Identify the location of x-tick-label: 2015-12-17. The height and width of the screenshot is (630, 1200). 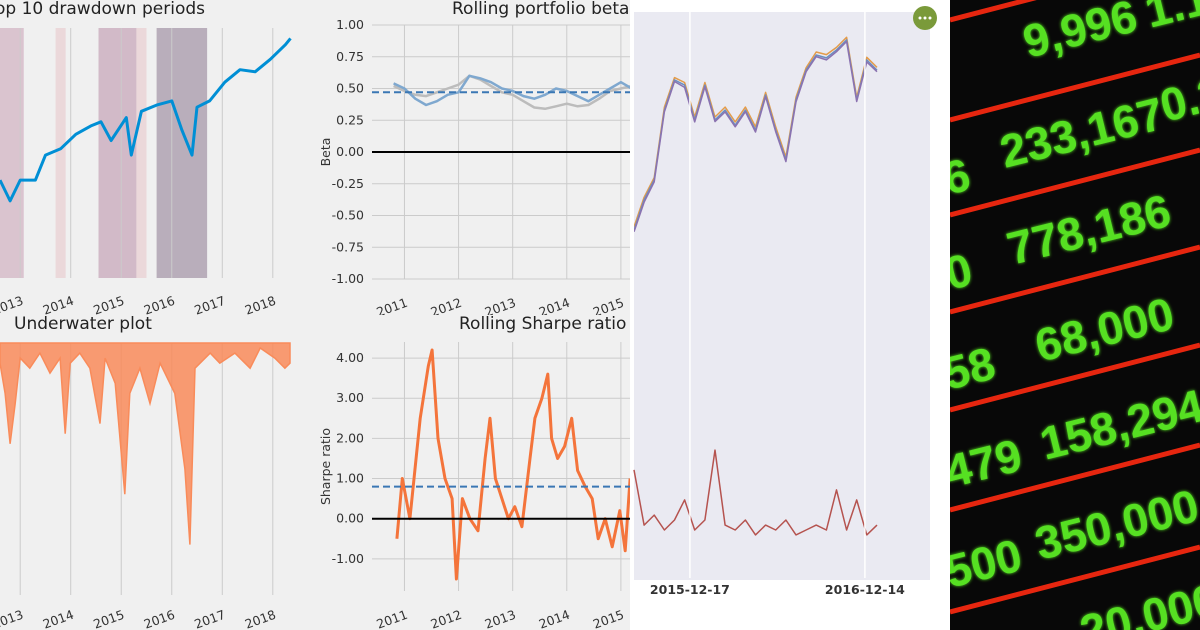
(690, 589).